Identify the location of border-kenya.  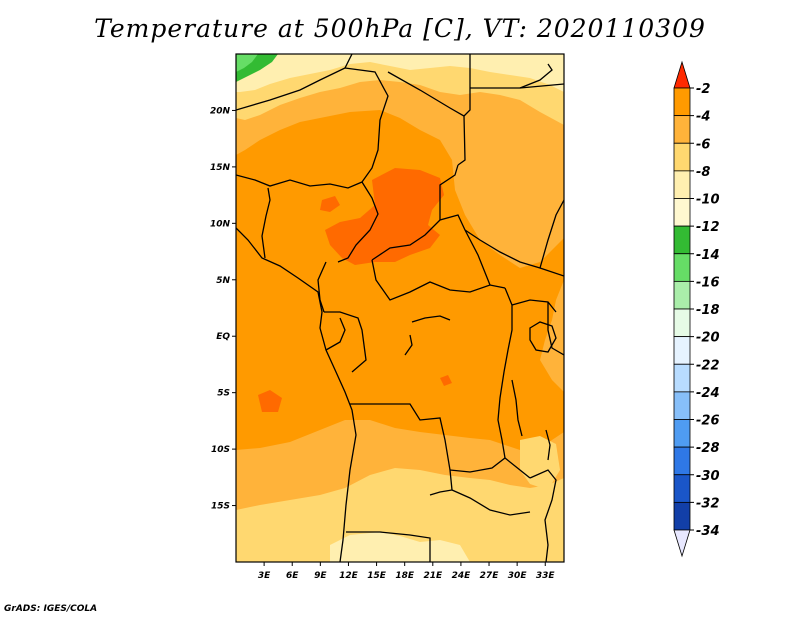
(555, 329).